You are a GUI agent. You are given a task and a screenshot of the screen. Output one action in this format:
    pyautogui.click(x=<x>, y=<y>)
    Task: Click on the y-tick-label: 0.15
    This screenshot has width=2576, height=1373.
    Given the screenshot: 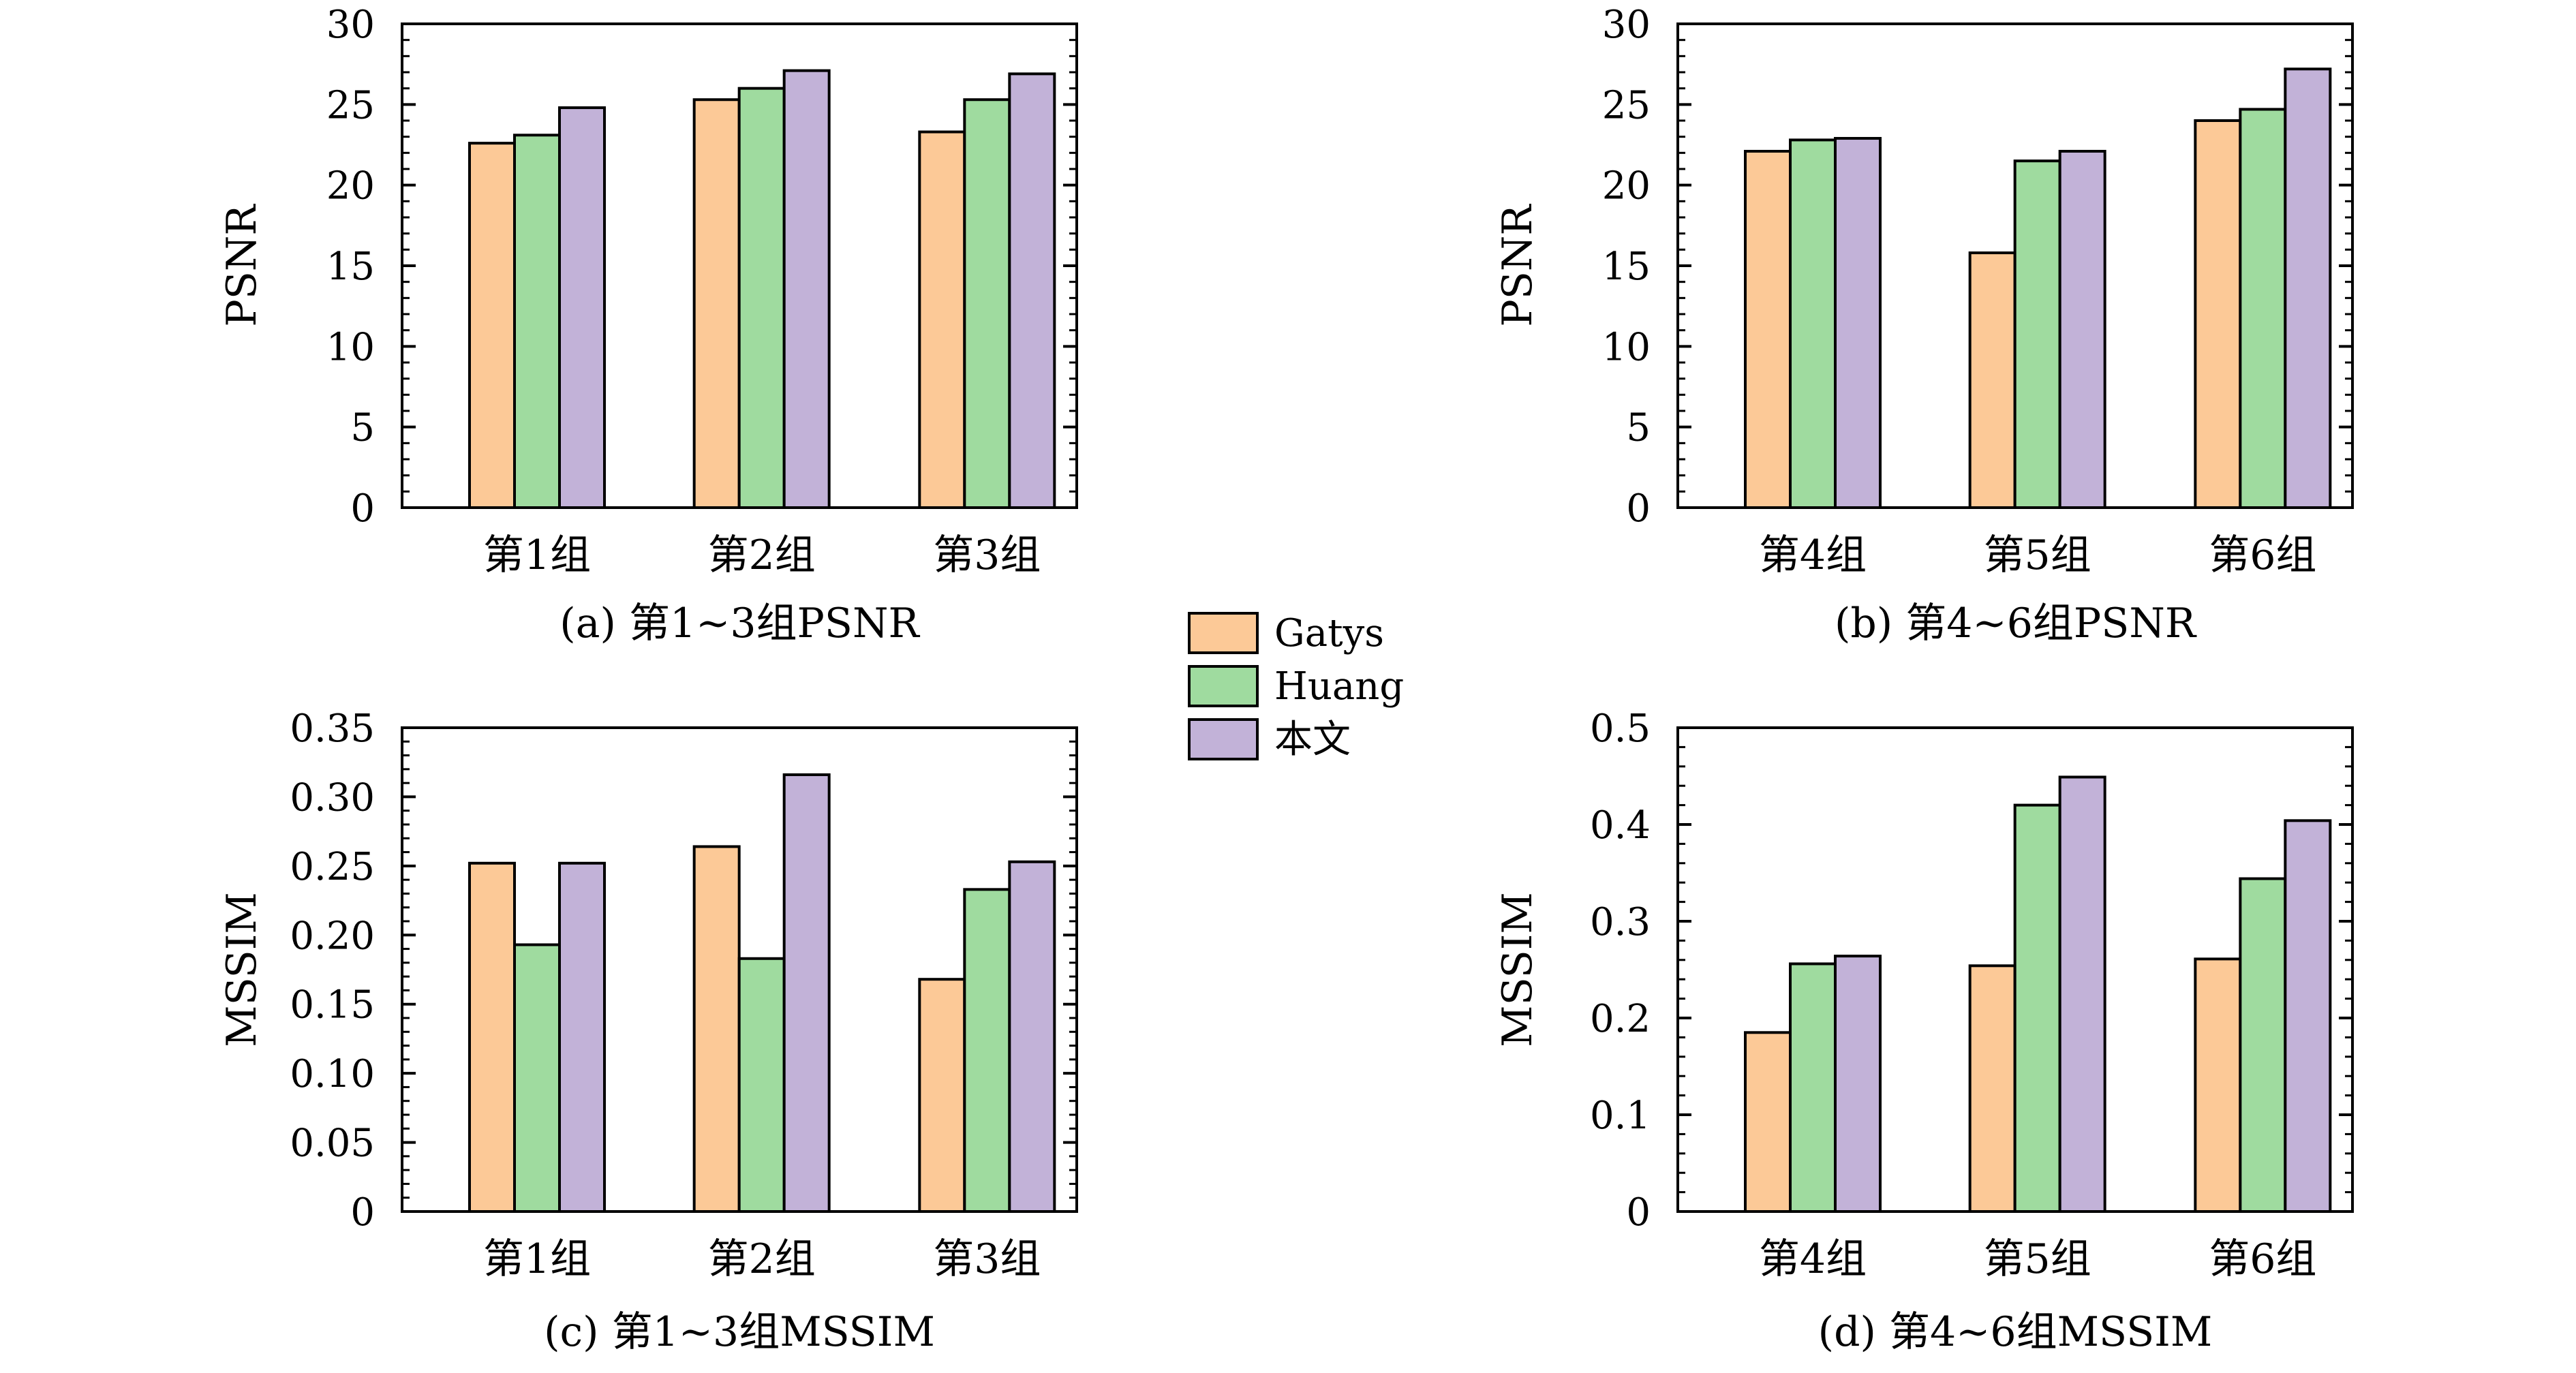 What is the action you would take?
    pyautogui.click(x=332, y=1005)
    